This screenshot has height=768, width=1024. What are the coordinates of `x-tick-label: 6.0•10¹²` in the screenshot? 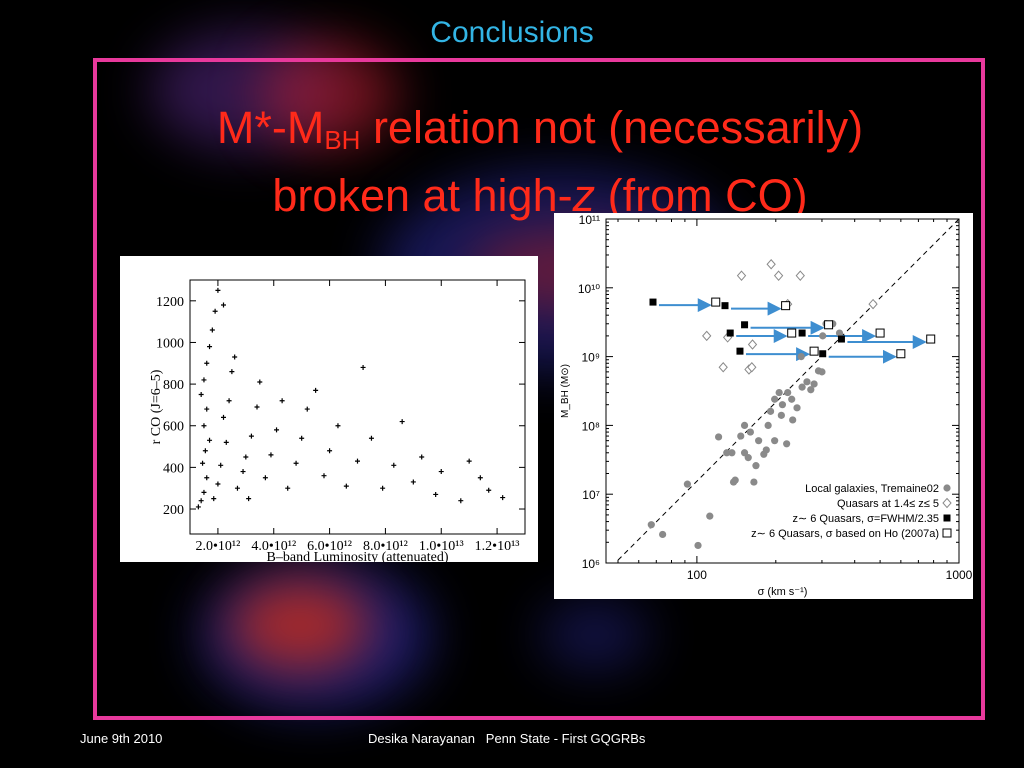 It's located at (329, 546).